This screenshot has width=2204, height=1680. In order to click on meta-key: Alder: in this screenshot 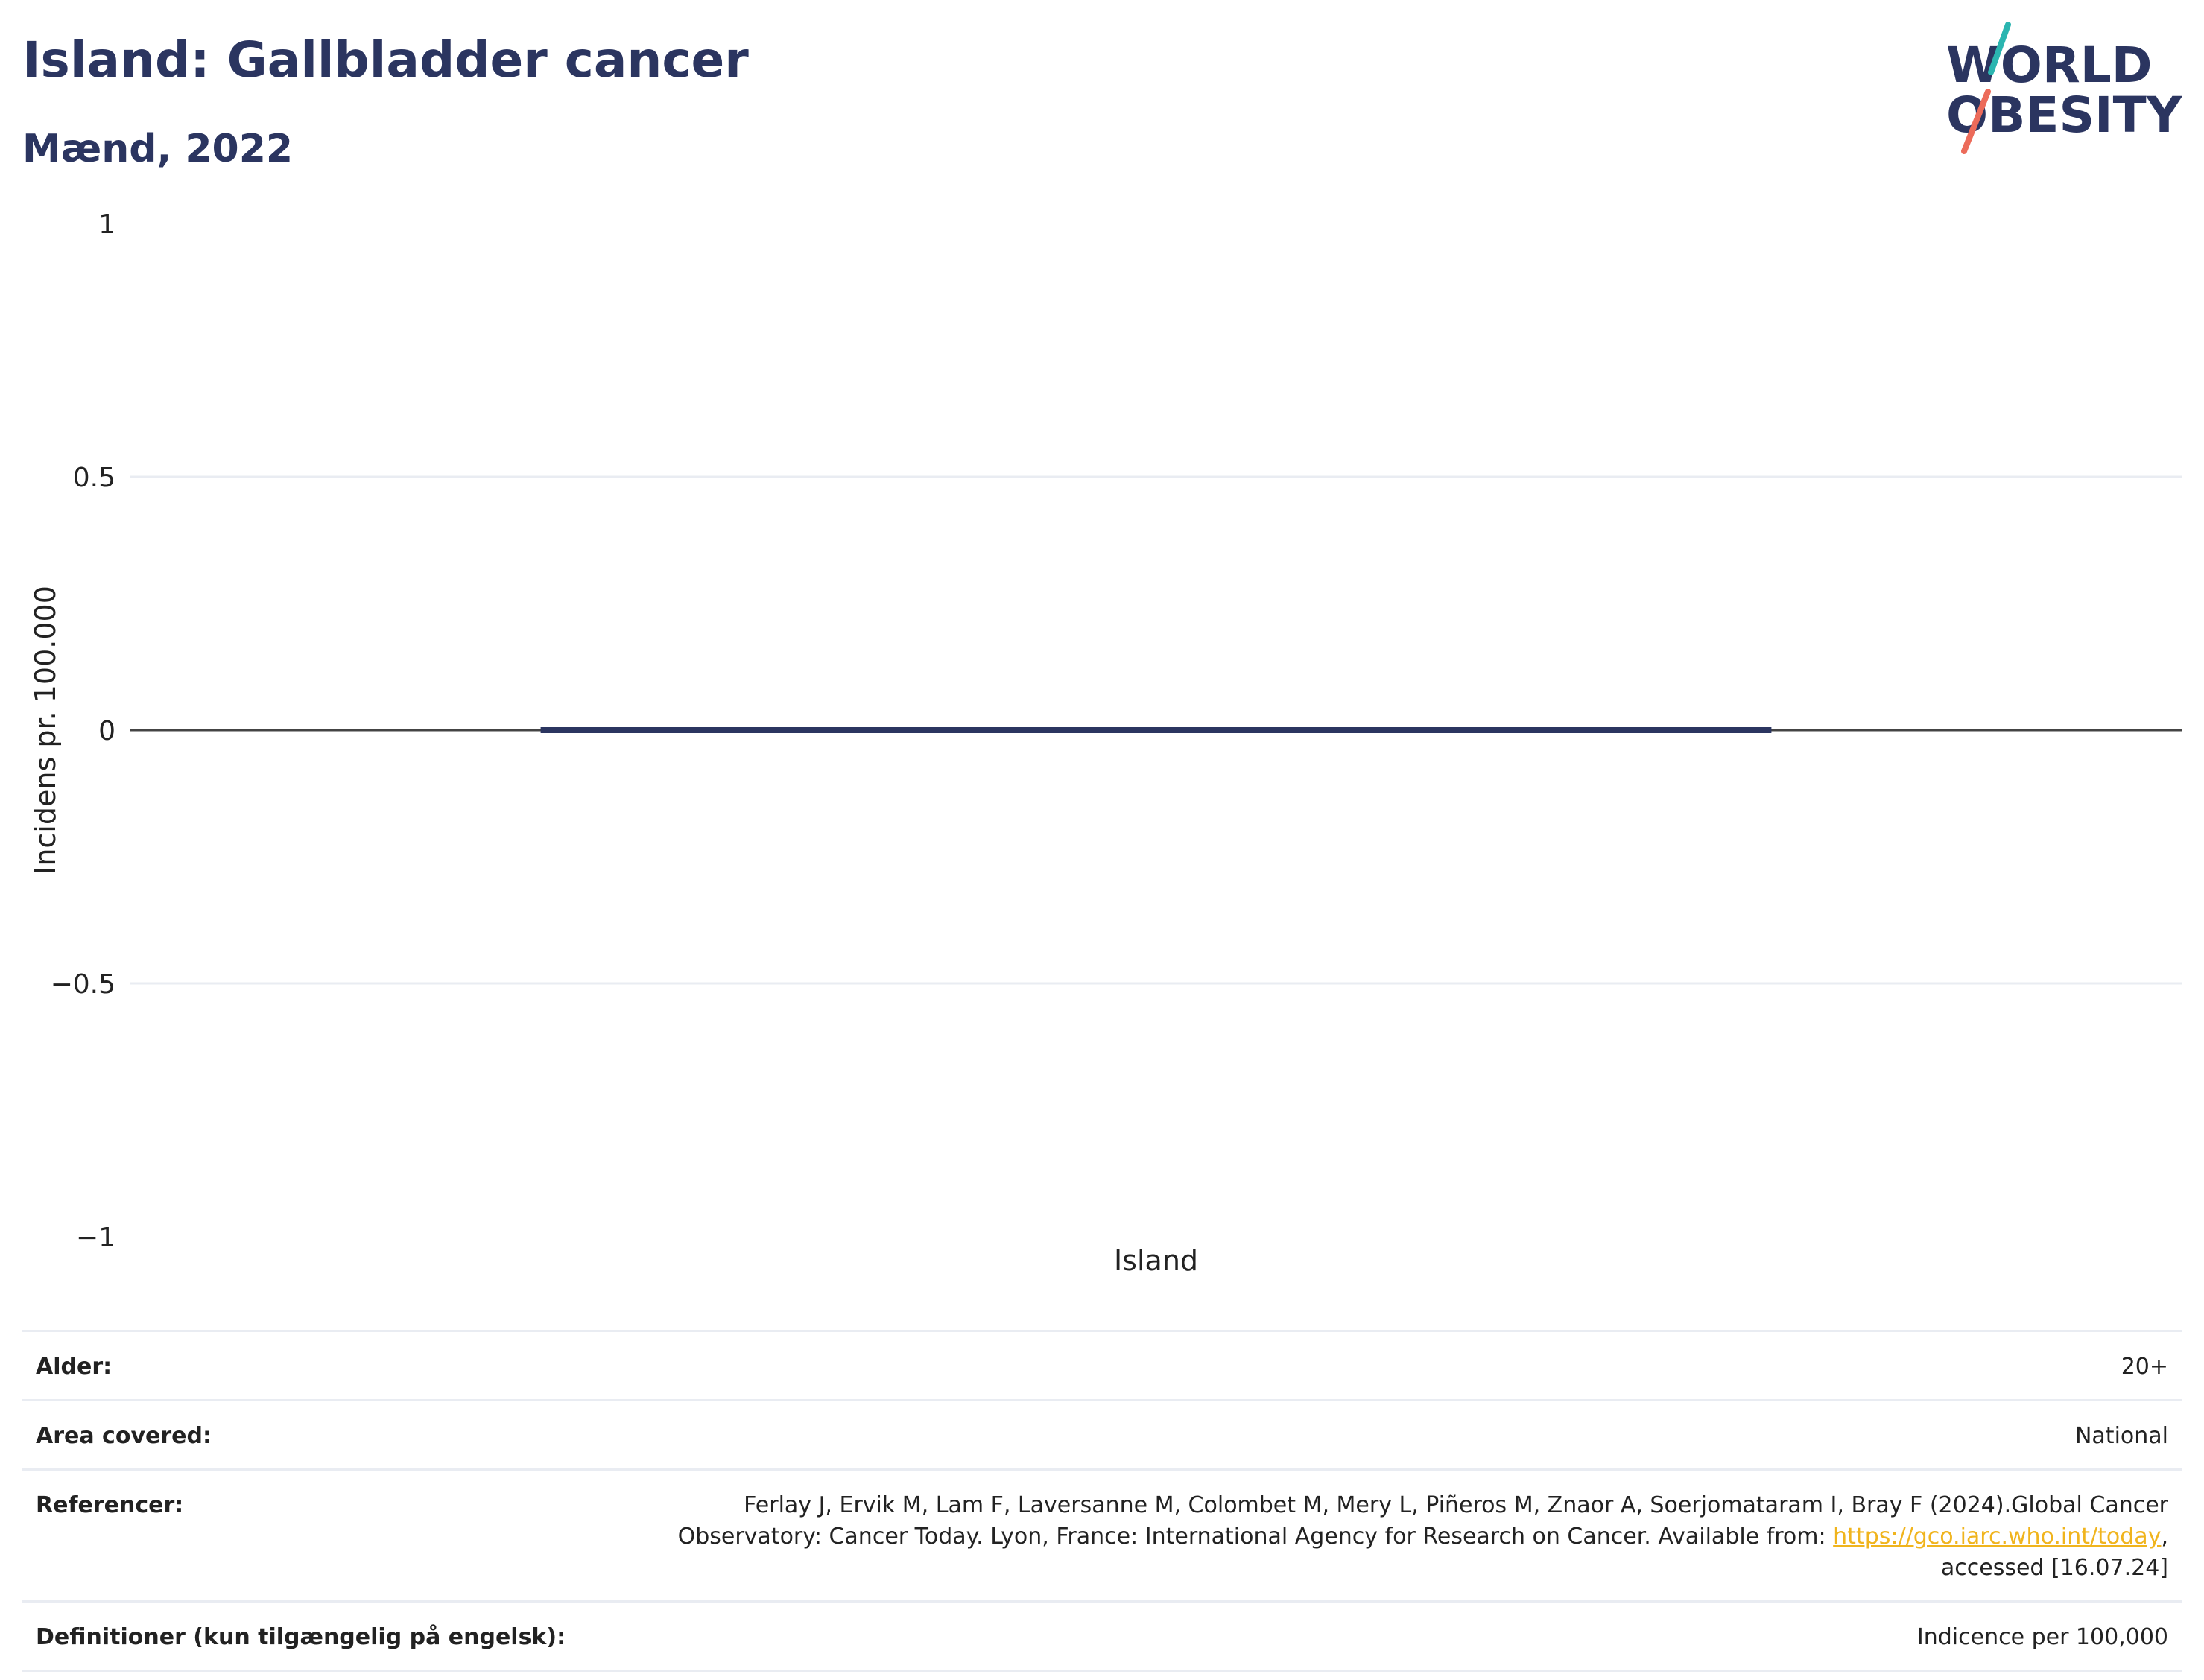, I will do `click(318, 1365)`.